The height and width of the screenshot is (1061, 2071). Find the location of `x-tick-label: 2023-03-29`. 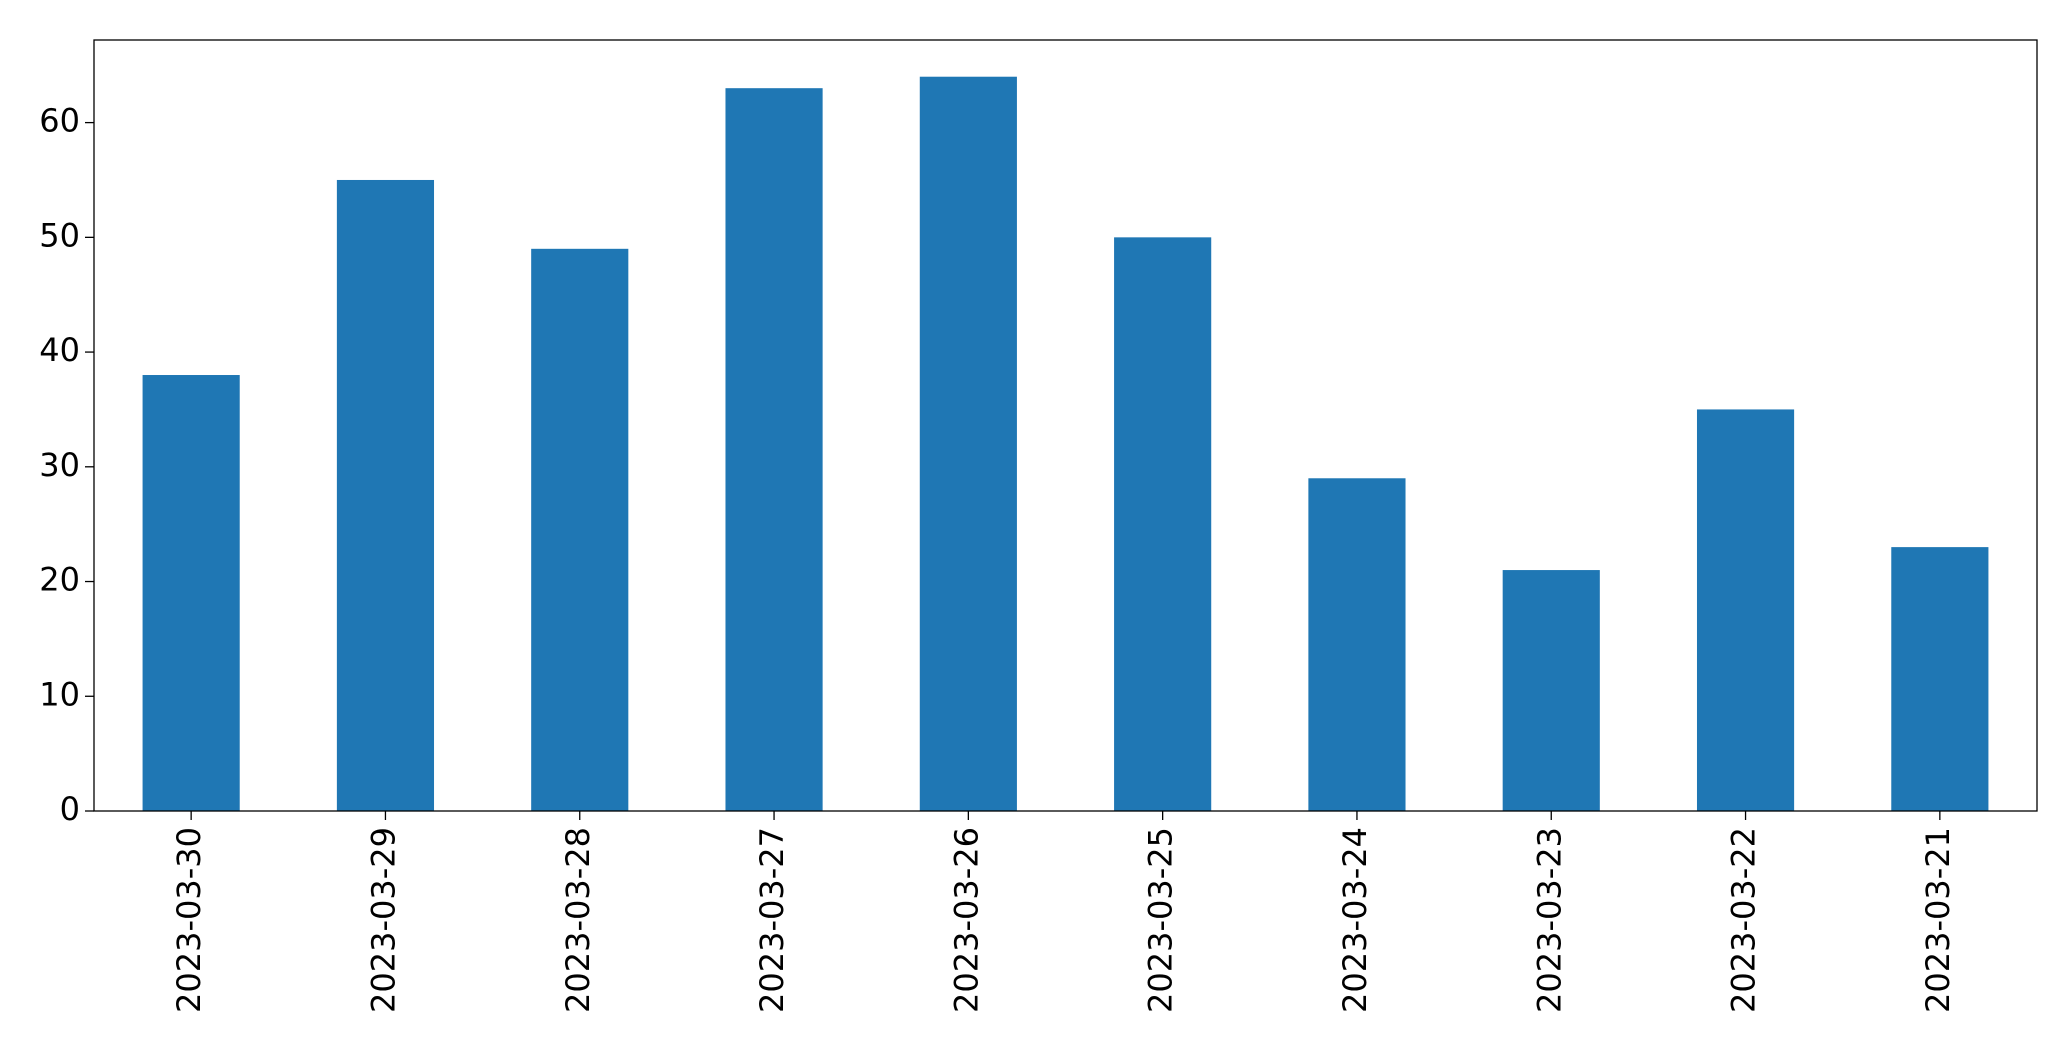

x-tick-label: 2023-03-29 is located at coordinates (383, 920).